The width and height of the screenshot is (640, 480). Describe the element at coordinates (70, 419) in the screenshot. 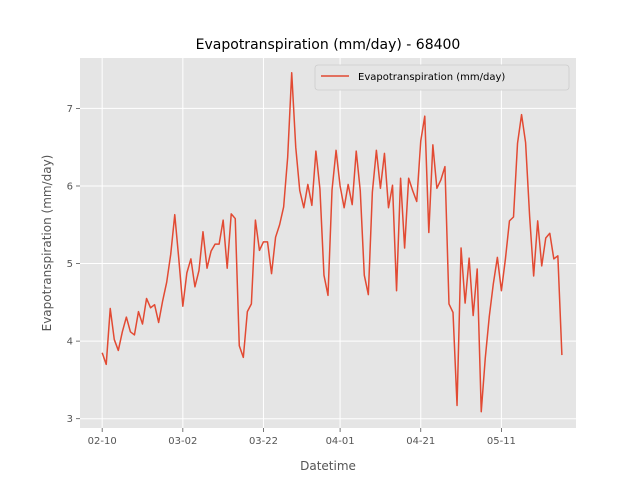

I see `y-tick-label: 3` at that location.